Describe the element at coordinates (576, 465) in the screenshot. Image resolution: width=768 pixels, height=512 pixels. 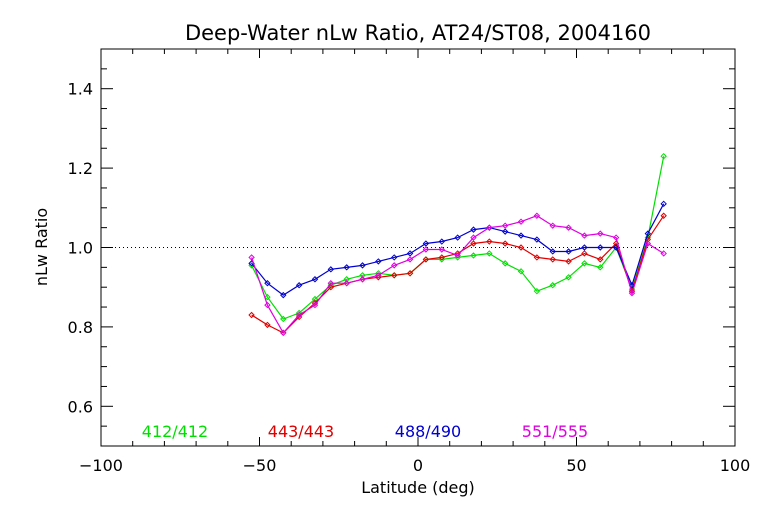
I see `x-tick-label: 50` at that location.